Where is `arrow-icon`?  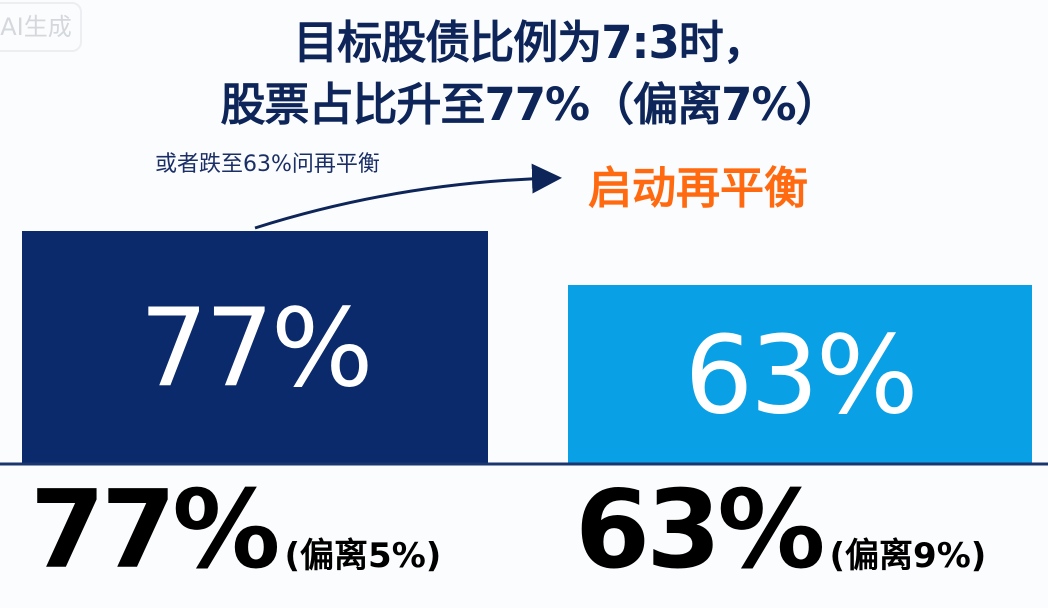 arrow-icon is located at coordinates (408, 196).